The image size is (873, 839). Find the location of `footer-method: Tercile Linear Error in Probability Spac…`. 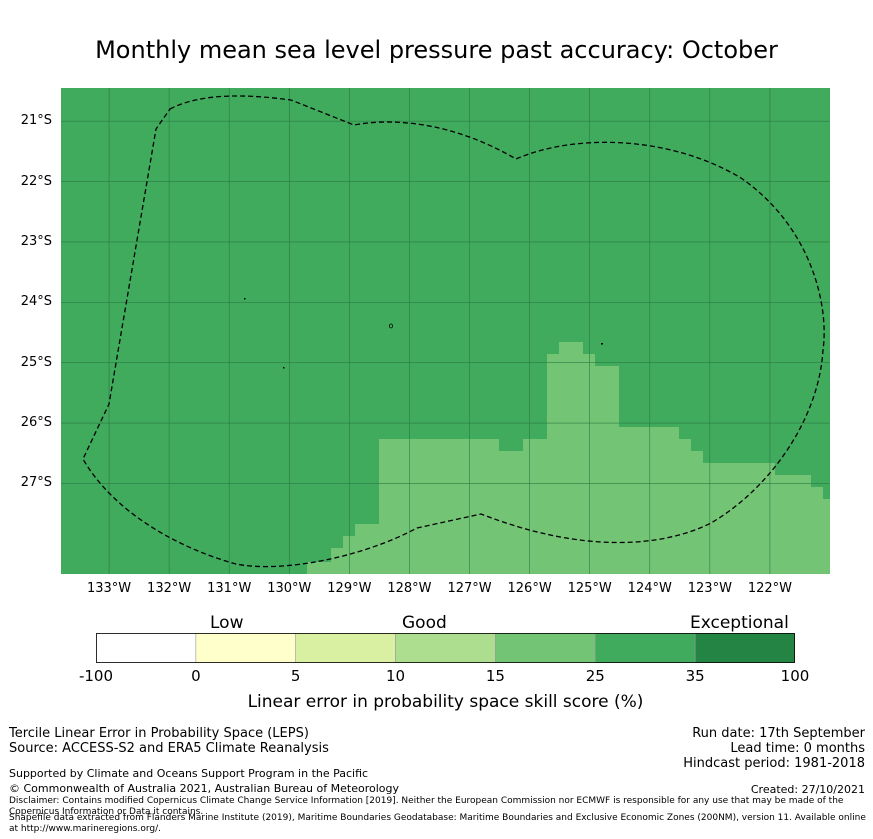

footer-method: Tercile Linear Error in Probability Spac… is located at coordinates (159, 733).